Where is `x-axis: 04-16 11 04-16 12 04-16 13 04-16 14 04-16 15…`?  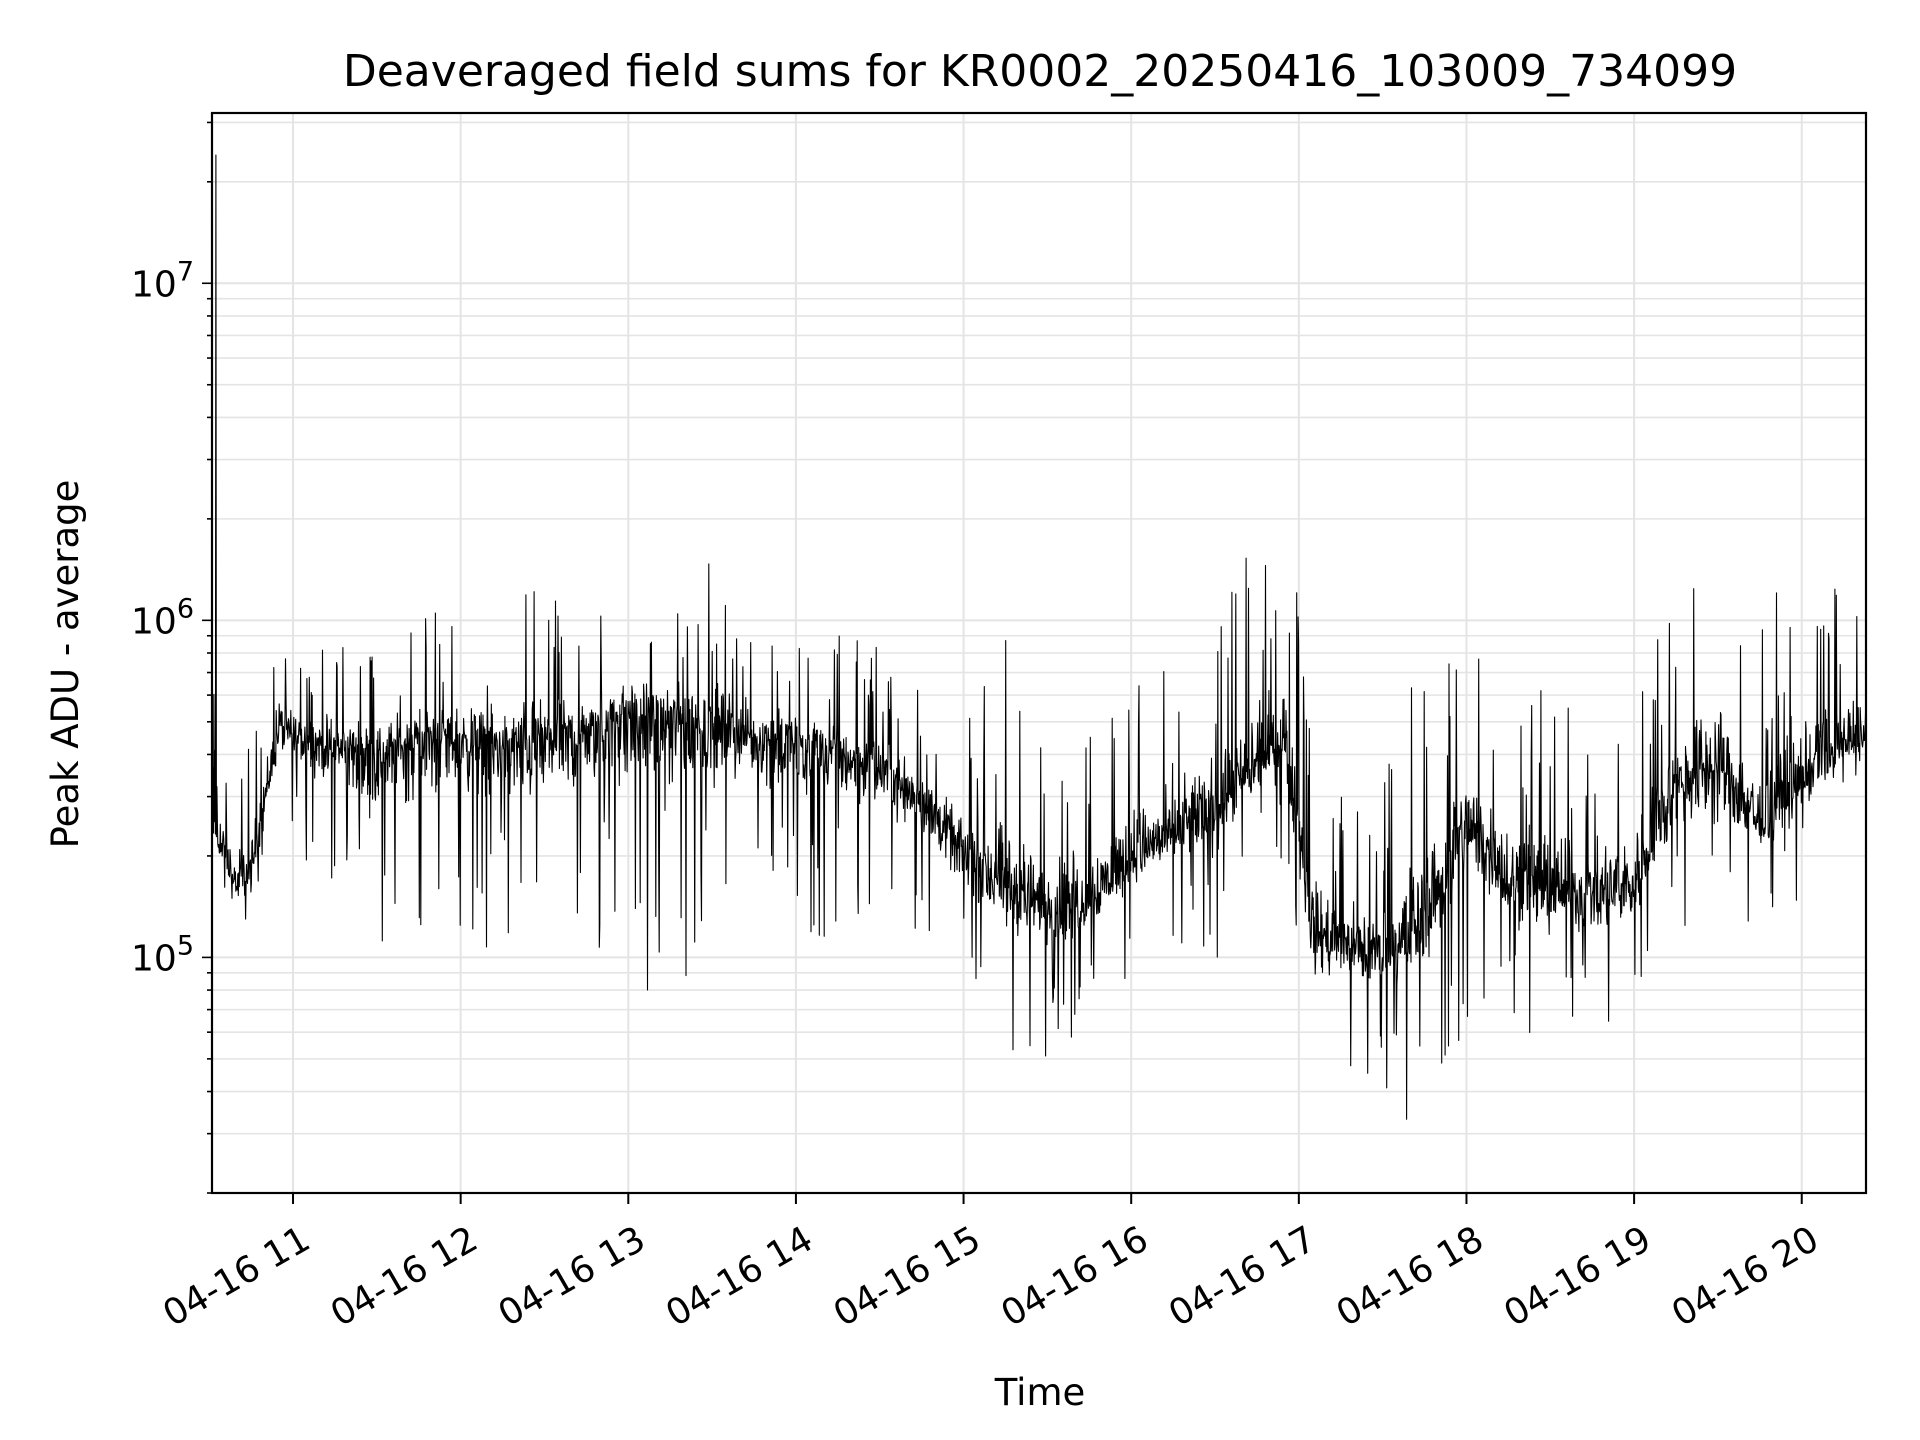 x-axis: 04-16 11 04-16 12 04-16 13 04-16 14 04-16 15… is located at coordinates (991, 1264).